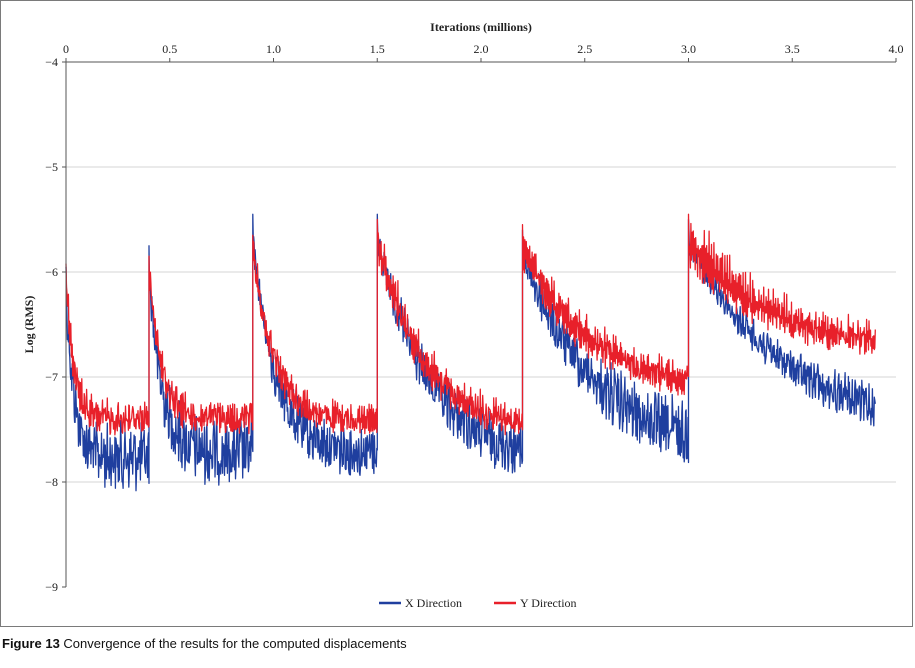 The image size is (915, 668). What do you see at coordinates (169, 49) in the screenshot?
I see `x-tick-label-1: 0.5` at bounding box center [169, 49].